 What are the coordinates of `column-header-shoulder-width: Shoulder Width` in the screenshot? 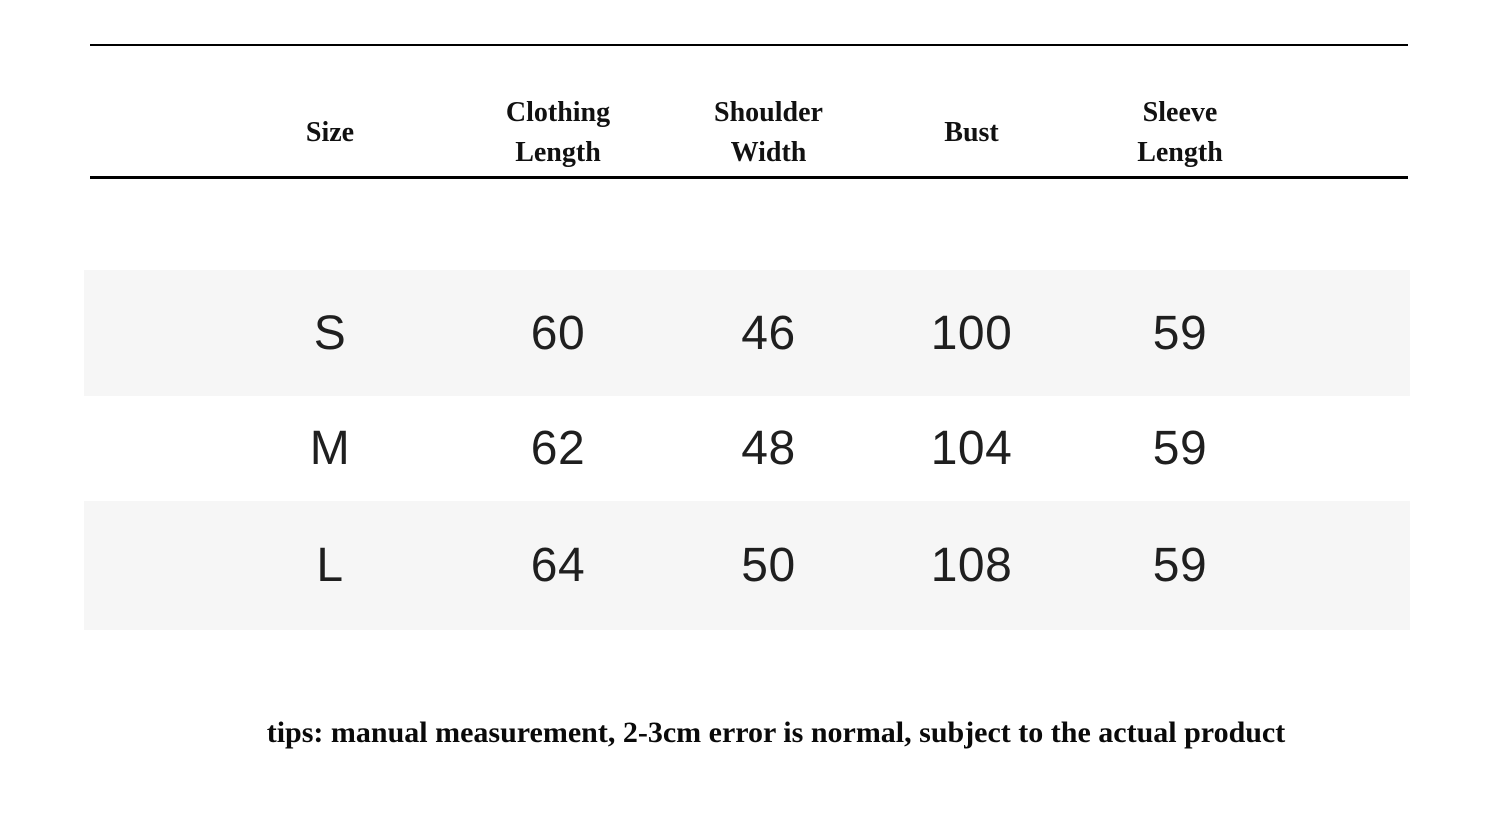 It's located at (768, 132).